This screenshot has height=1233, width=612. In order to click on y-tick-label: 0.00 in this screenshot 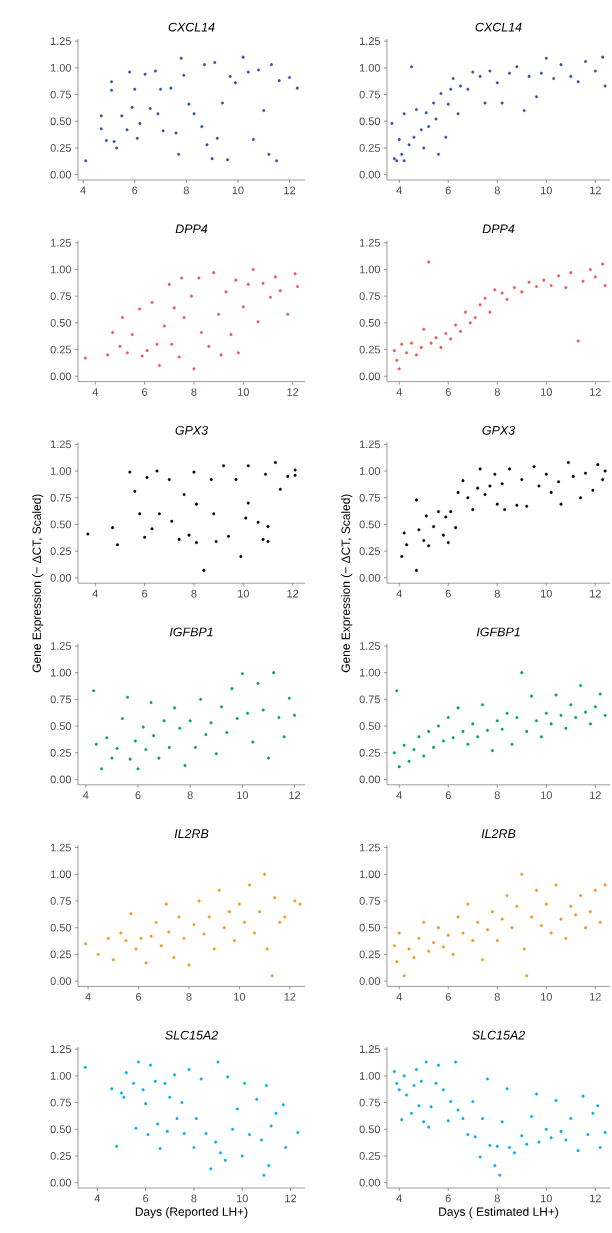, I will do `click(370, 1182)`.